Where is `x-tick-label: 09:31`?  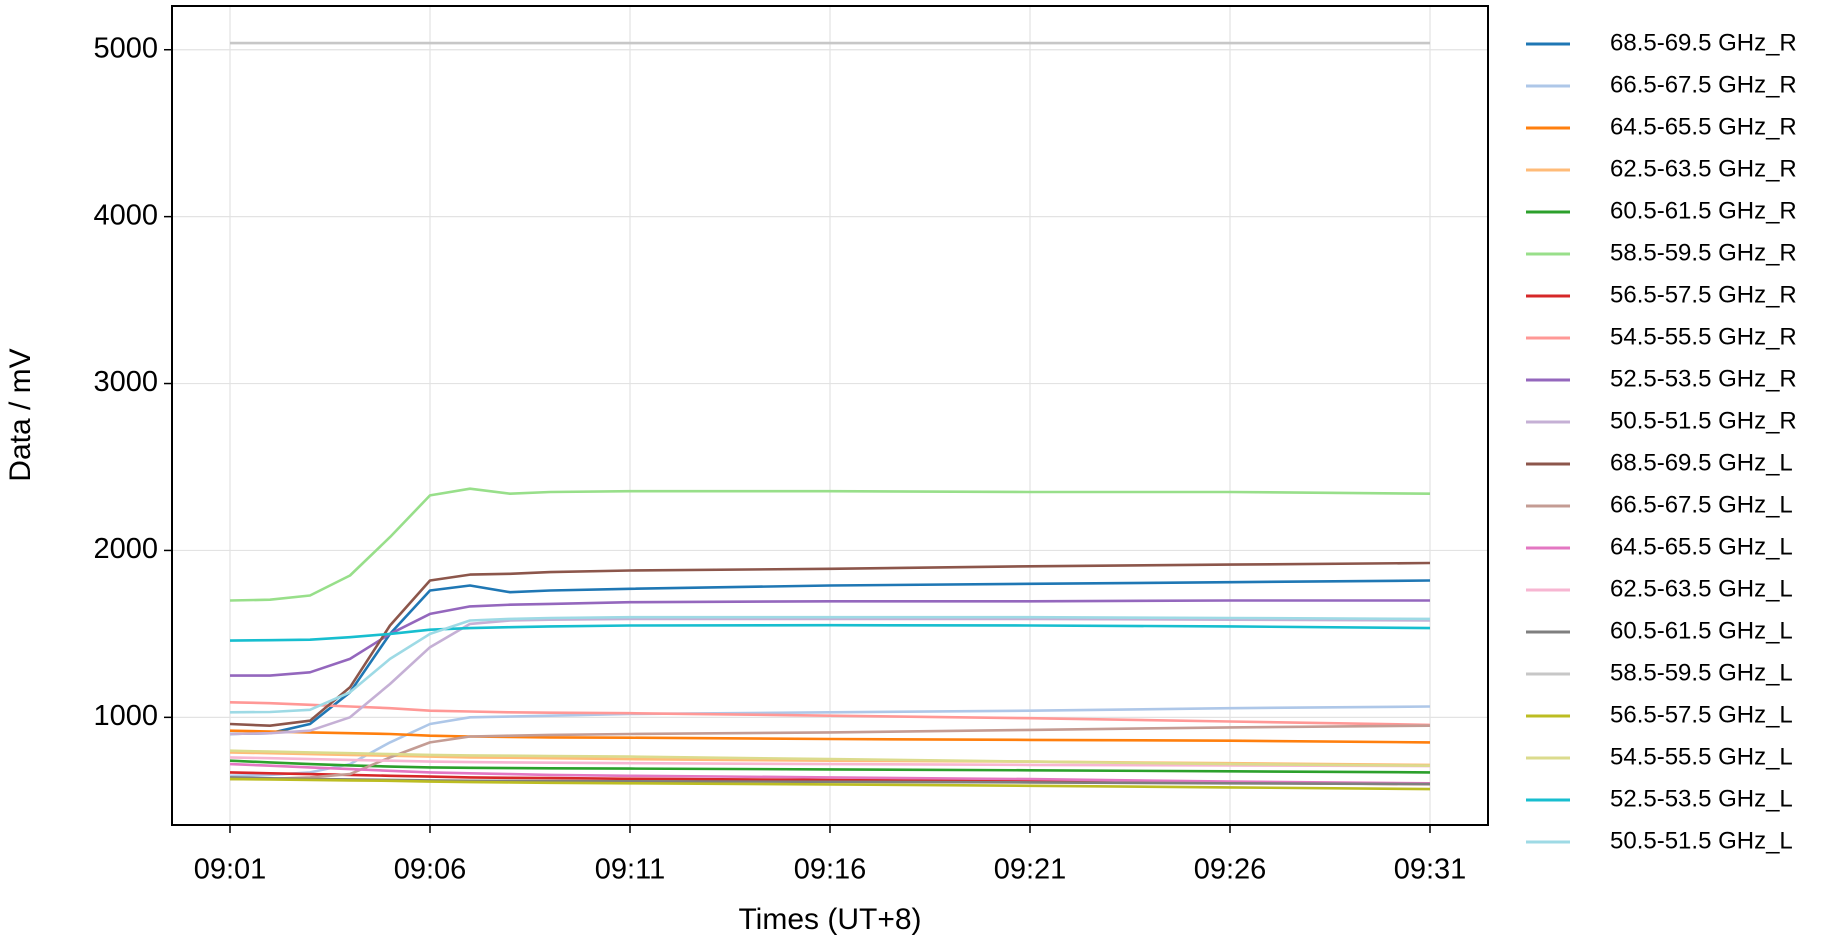
x-tick-label: 09:31 is located at coordinates (1430, 870).